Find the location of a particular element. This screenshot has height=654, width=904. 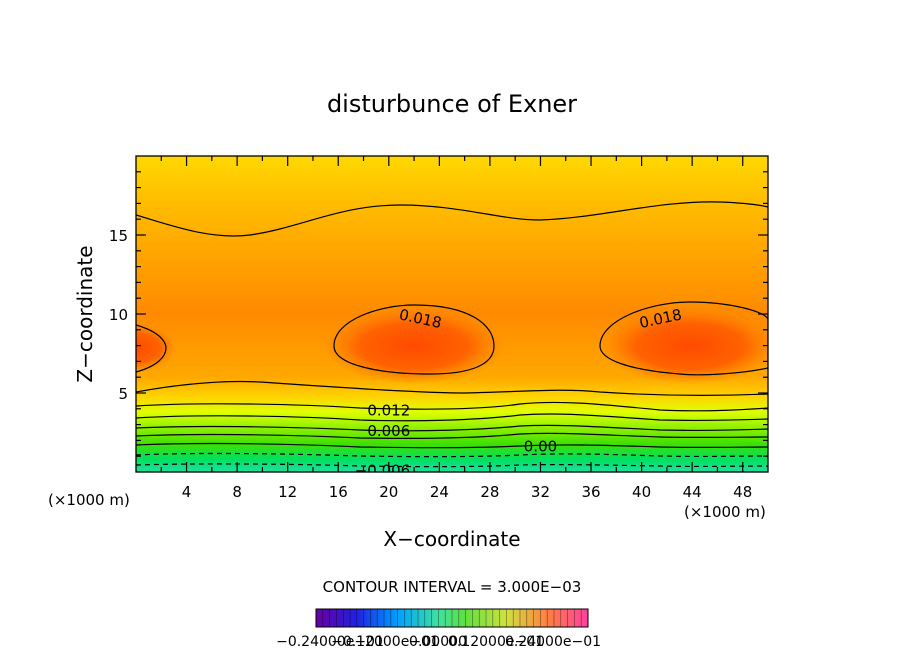

max-region-center is located at coordinates (414, 346).